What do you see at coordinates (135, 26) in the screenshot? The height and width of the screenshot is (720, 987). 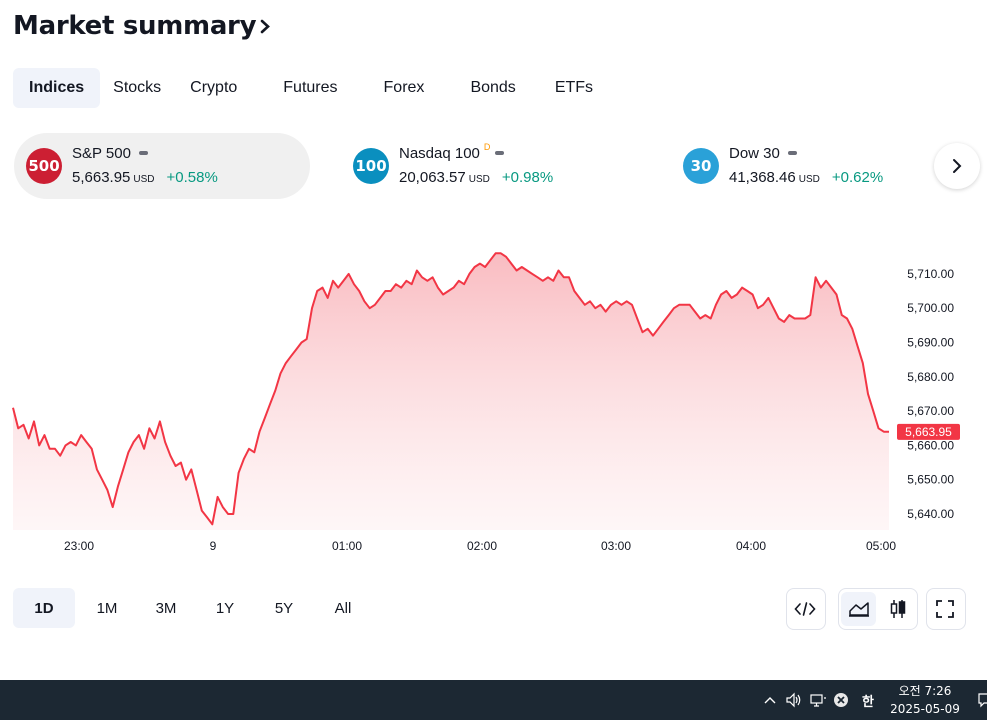 I see `page-title-text: Market summary` at bounding box center [135, 26].